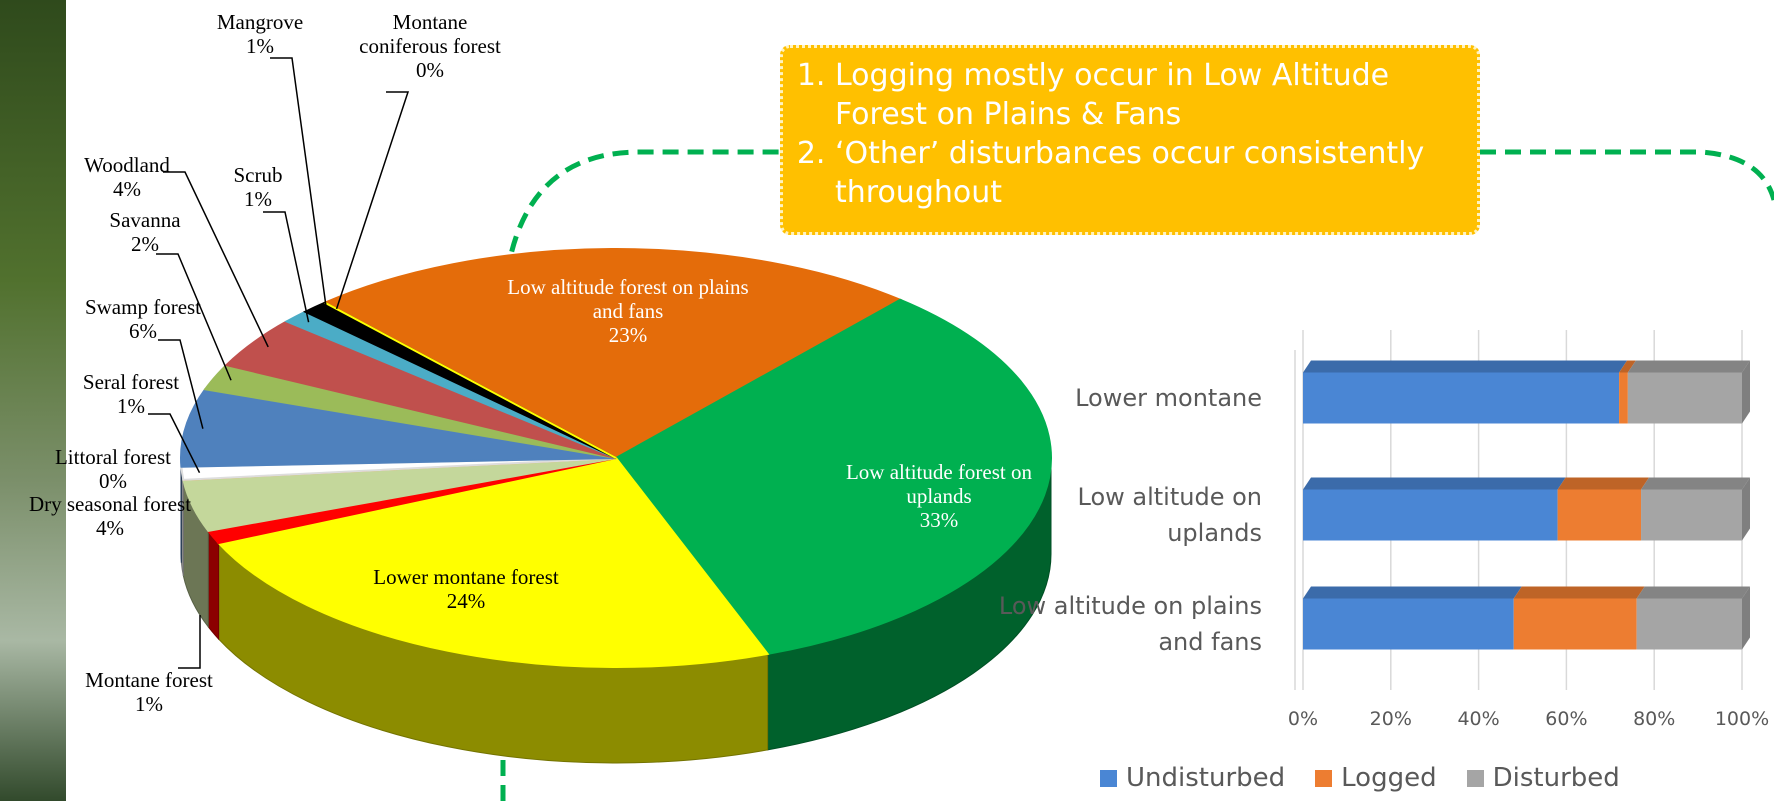  Describe the element at coordinates (1566, 719) in the screenshot. I see `x-tick-label: 60%` at that location.